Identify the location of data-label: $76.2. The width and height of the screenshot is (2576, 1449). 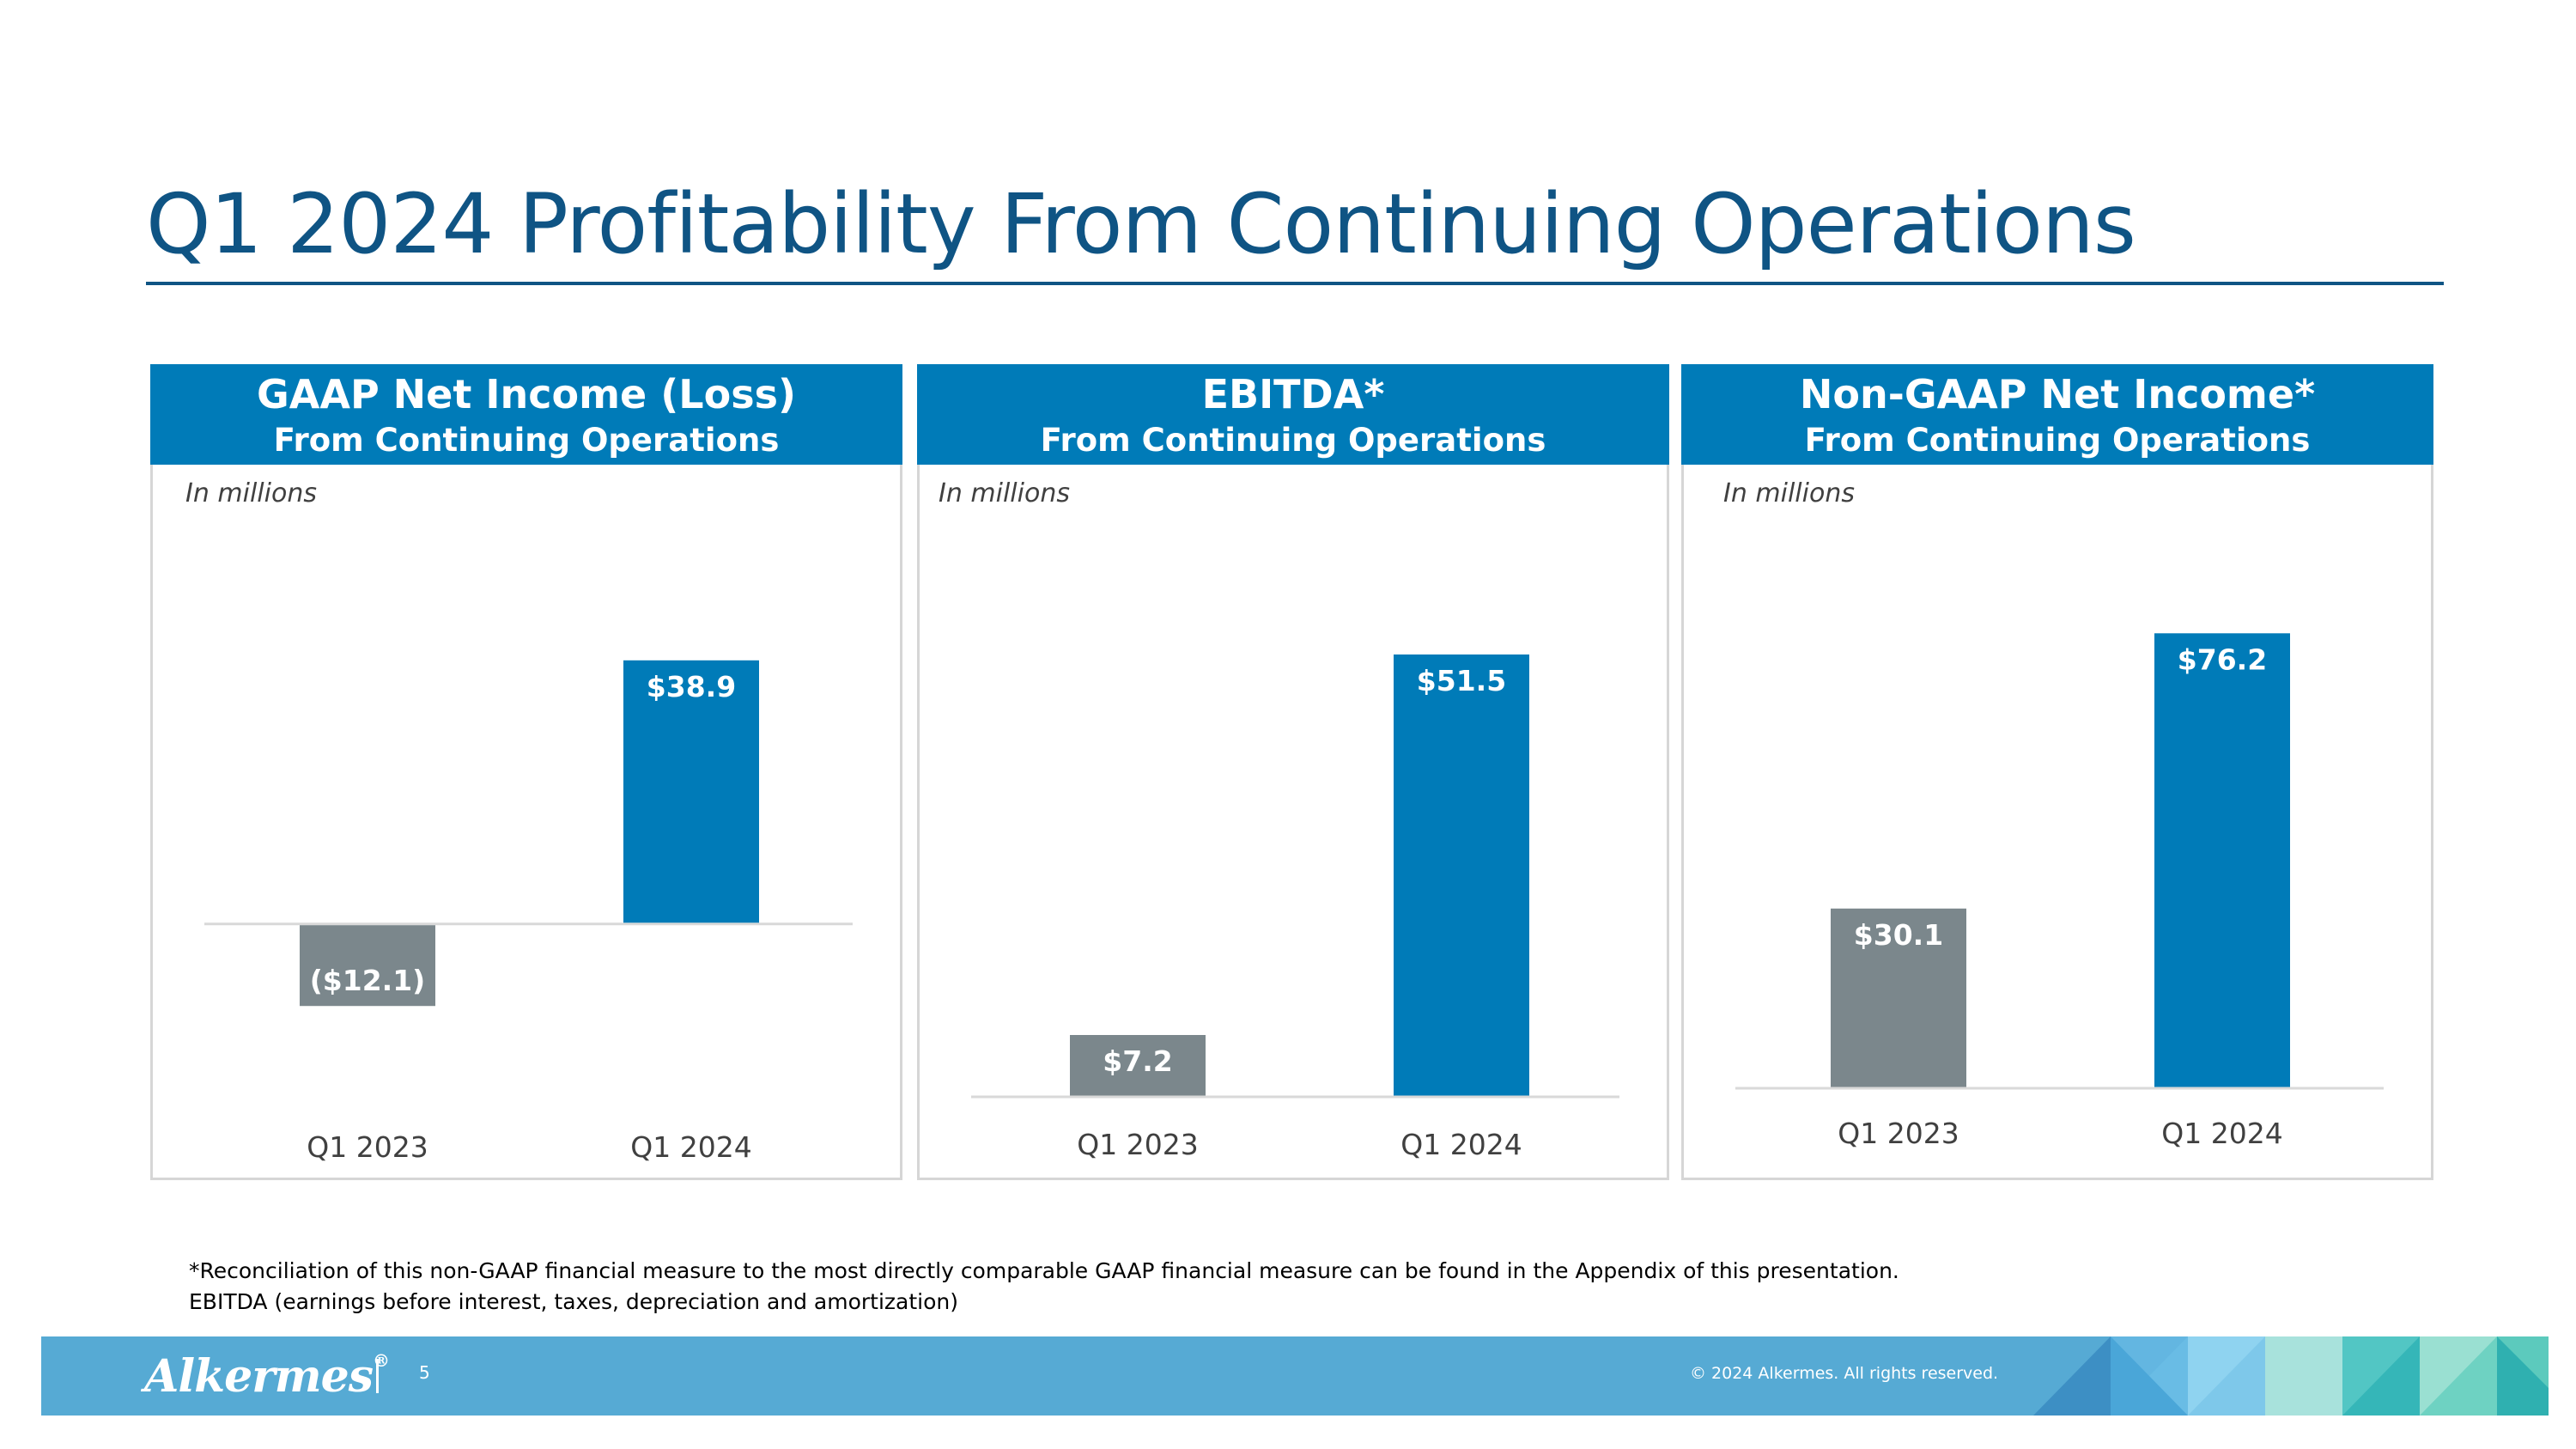
(2222, 659).